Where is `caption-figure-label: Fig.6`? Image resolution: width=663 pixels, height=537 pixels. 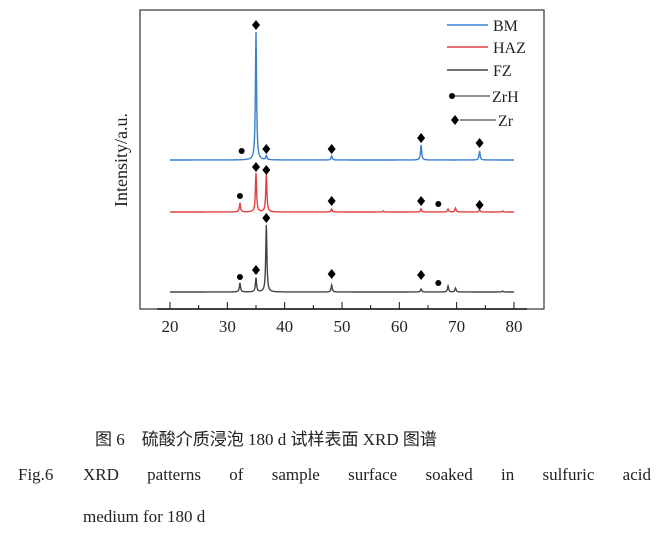 caption-figure-label: Fig.6 is located at coordinates (36, 474).